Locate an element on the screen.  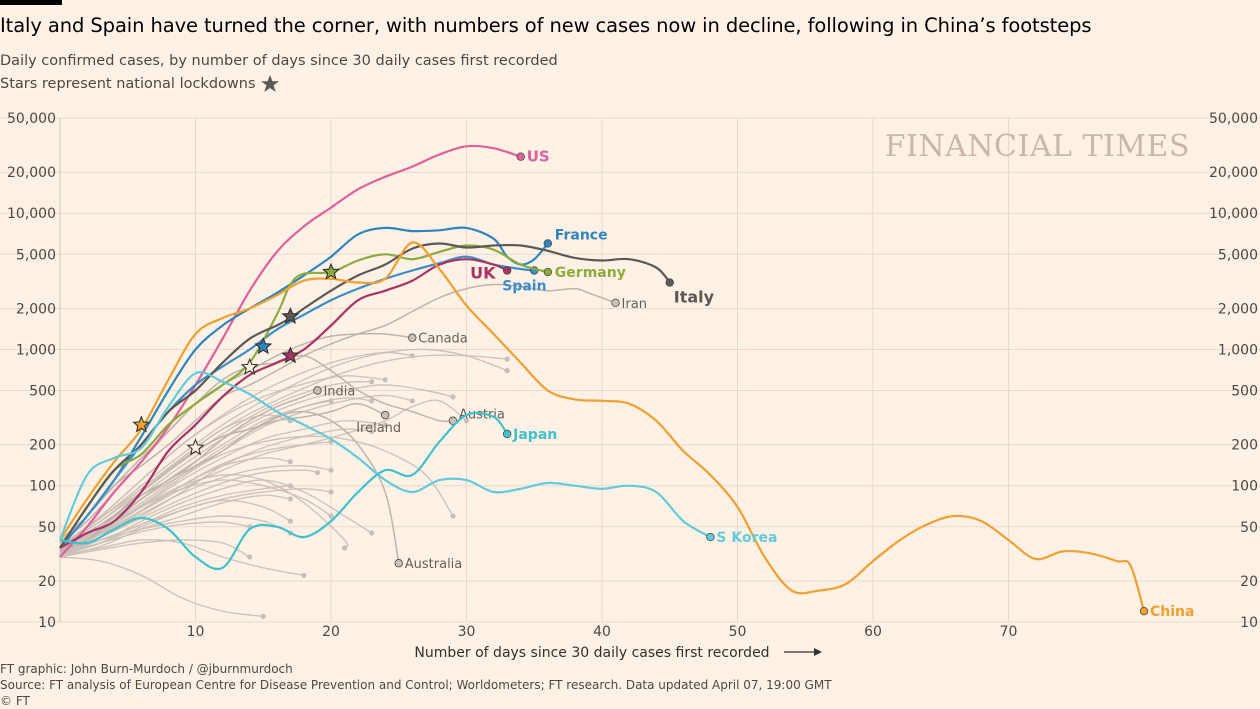
series-line-ireland is located at coordinates (222, 477).